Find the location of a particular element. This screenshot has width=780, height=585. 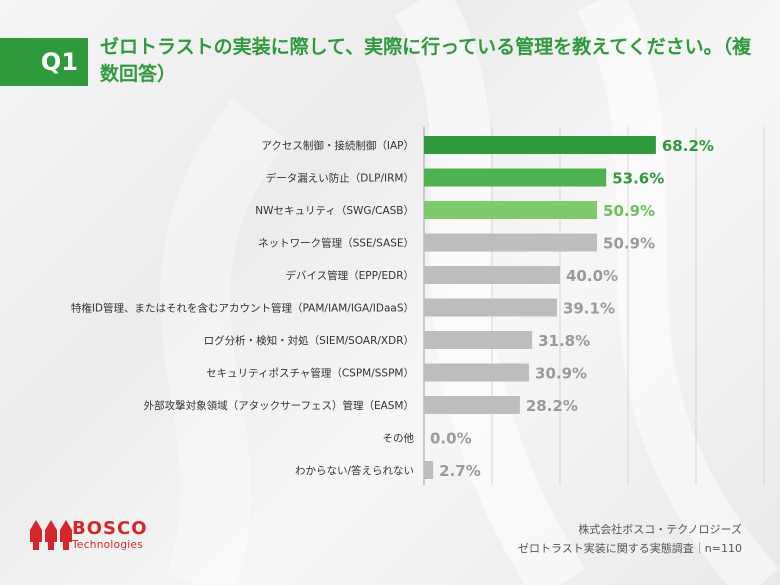

category-label: デバイス管理（EPP/EDR） is located at coordinates (349, 275).